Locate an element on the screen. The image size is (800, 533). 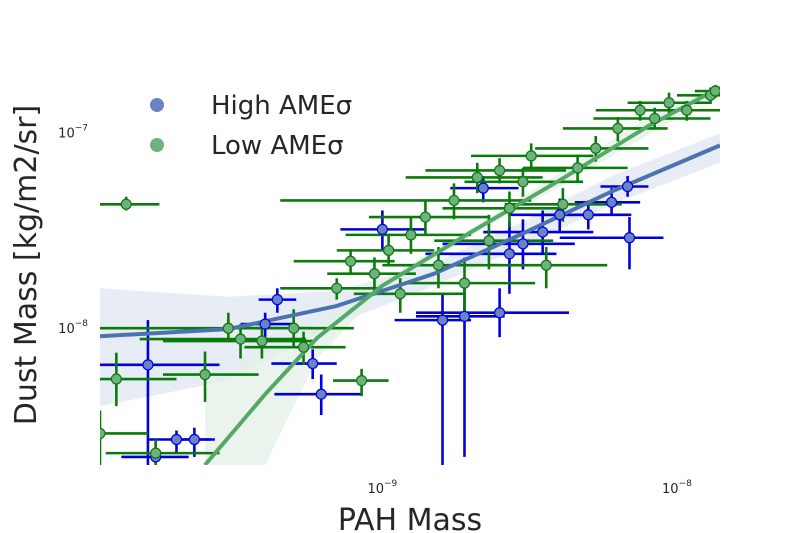
legend: High AMEσ Low AMEσ is located at coordinates (251, 126).